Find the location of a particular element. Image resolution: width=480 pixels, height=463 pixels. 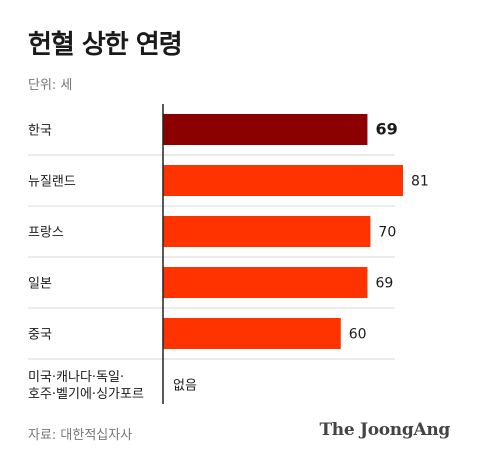

value-label: 60 is located at coordinates (358, 335).